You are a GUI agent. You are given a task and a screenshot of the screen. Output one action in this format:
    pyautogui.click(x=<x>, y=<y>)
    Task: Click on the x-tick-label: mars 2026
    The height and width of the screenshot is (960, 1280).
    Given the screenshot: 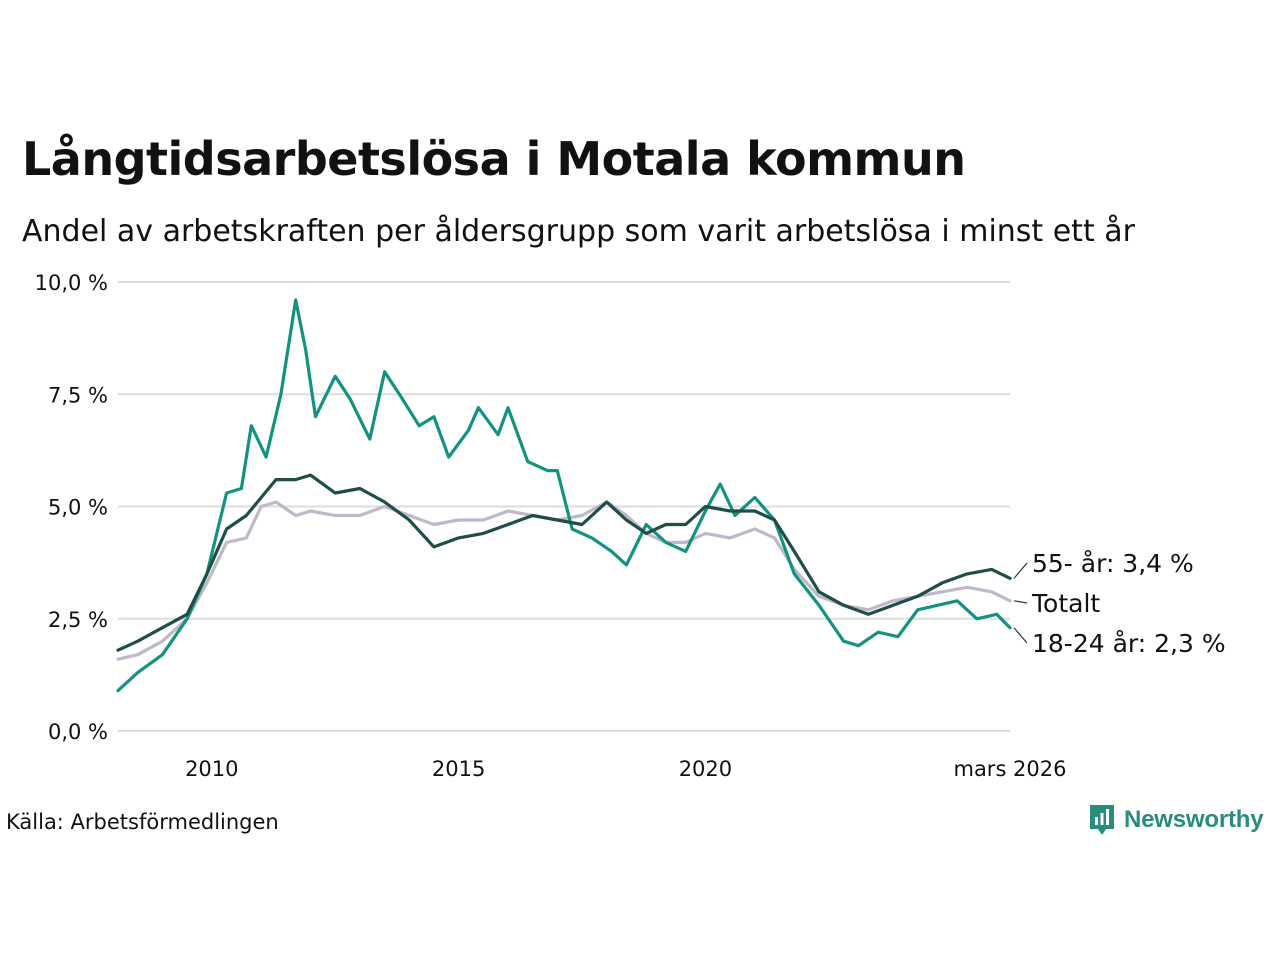 What is the action you would take?
    pyautogui.click(x=1009, y=769)
    